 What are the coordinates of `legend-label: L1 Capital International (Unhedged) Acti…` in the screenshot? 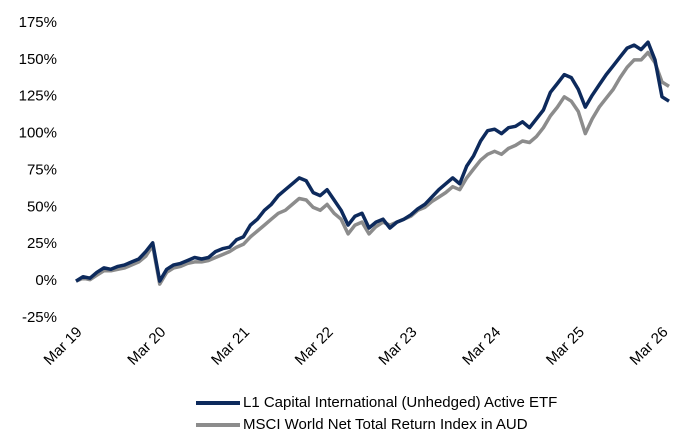 It's located at (400, 402).